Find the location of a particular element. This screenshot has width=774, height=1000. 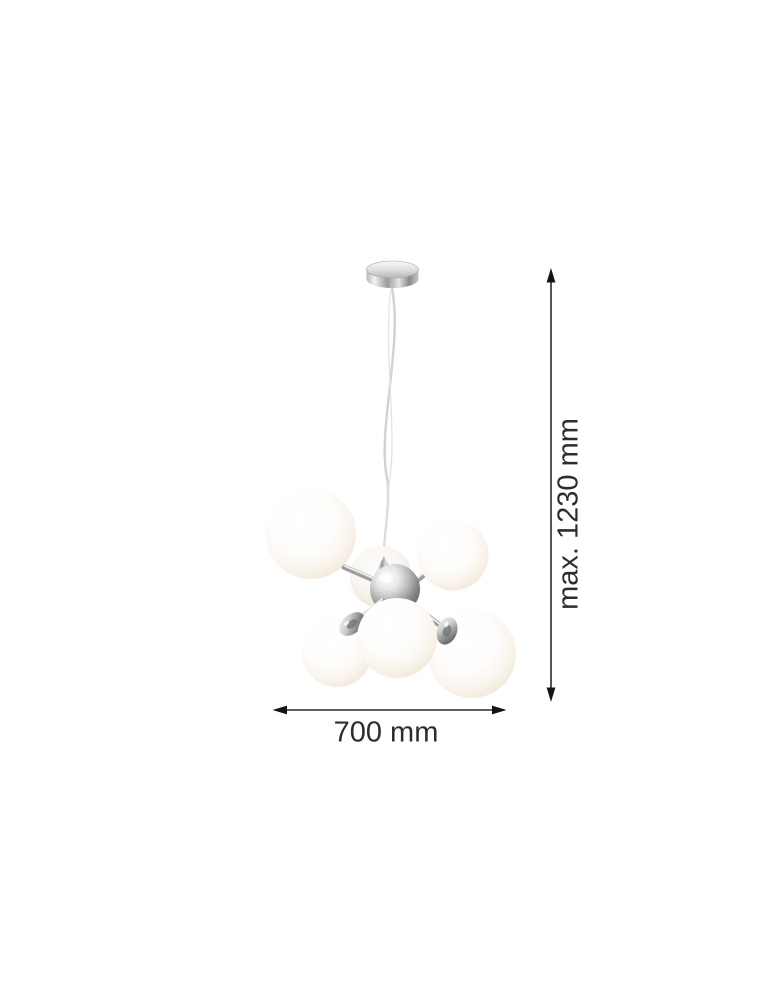

cable-strand-thin is located at coordinates (388, 424).